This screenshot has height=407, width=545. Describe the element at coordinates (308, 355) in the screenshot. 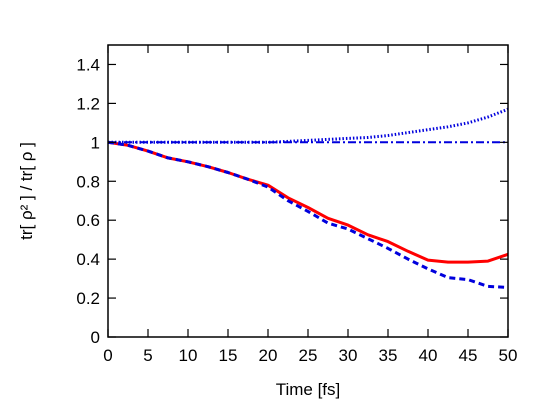

I see `x-tick-label: 25` at that location.